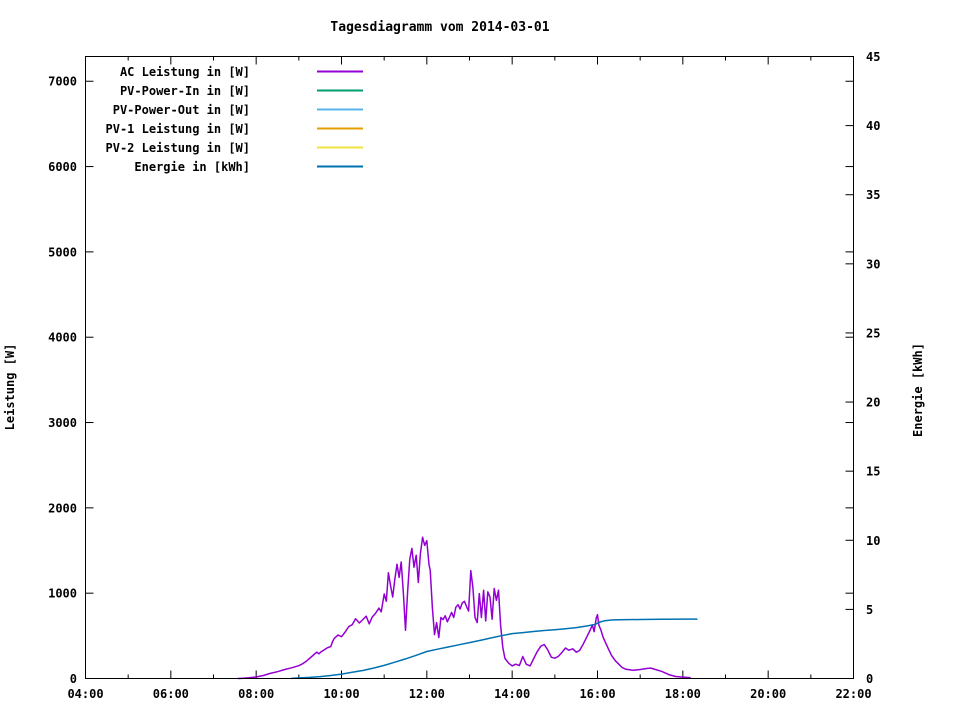  Describe the element at coordinates (171, 694) in the screenshot. I see `x-axis-tick-label: 06:00` at that location.